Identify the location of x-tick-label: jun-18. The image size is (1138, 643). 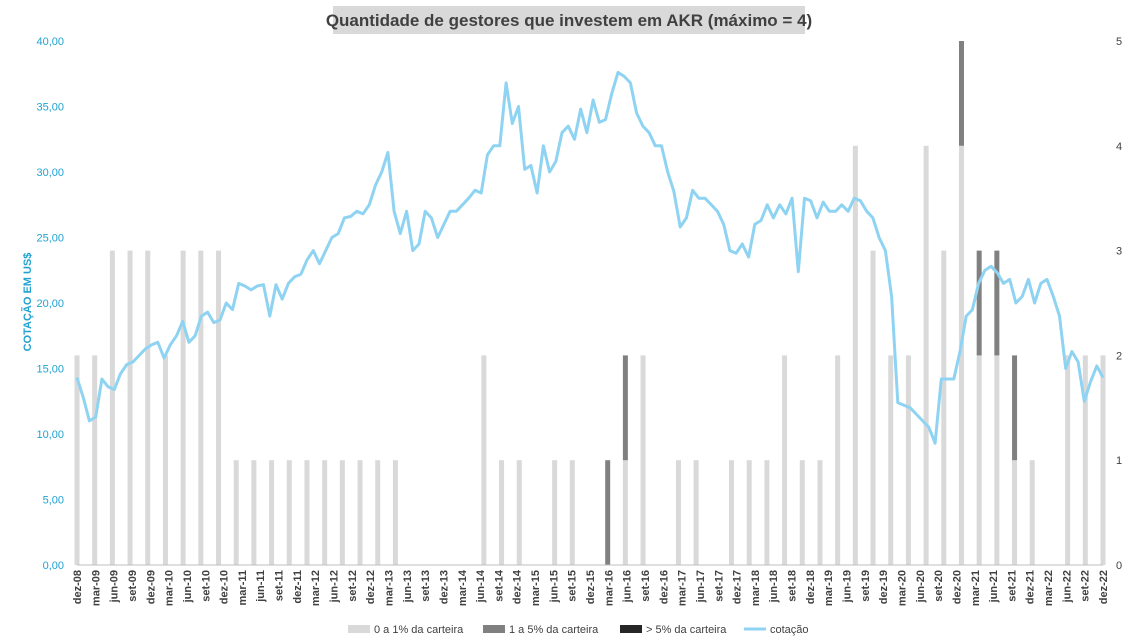
(774, 586).